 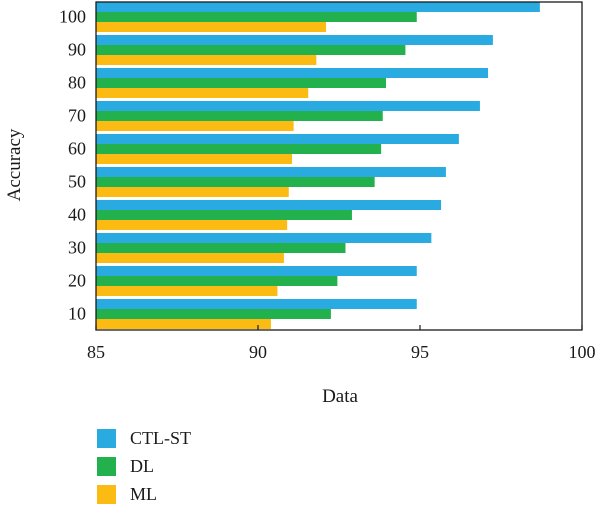 I want to click on legend-label: CTL-ST, so click(x=160, y=438).